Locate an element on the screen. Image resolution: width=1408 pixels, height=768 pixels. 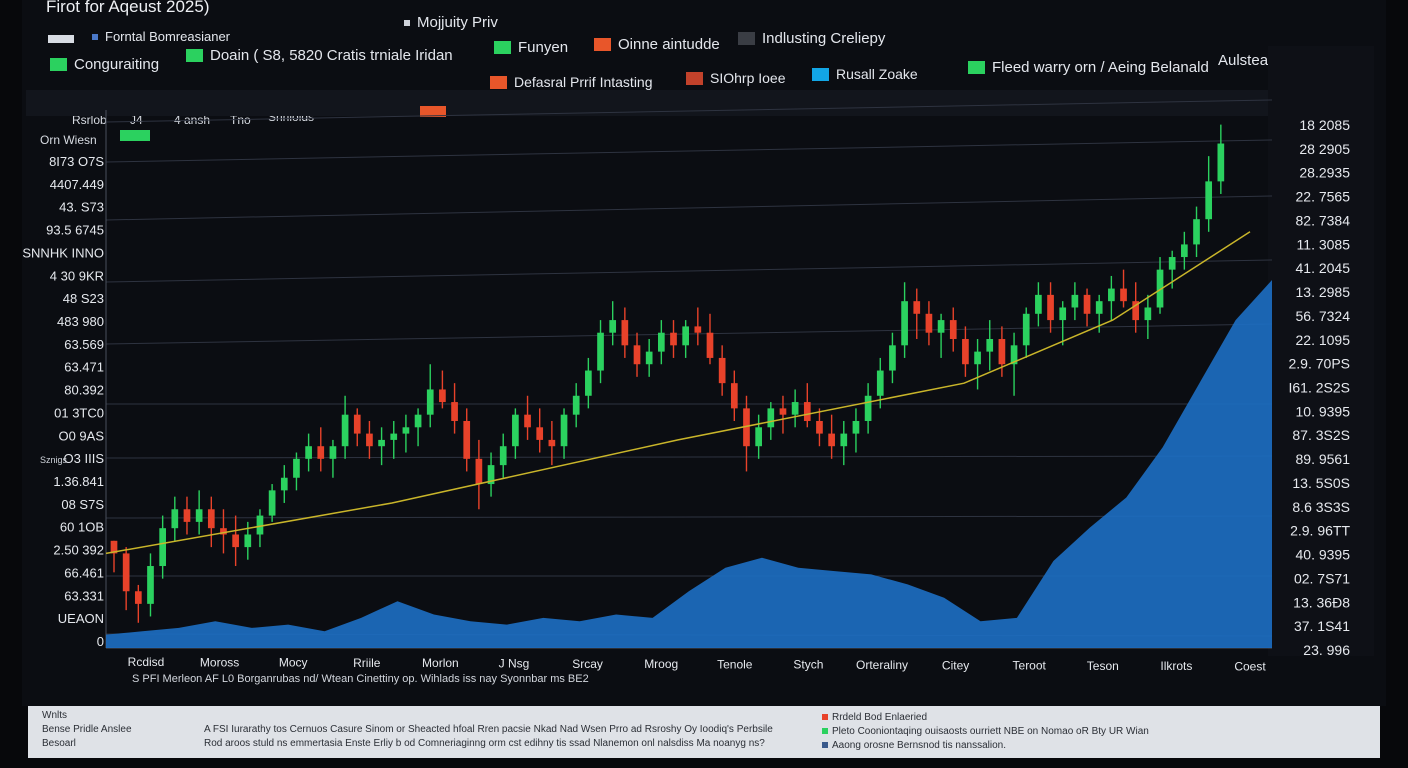
y-tick-label: O3 IIIS is located at coordinates (84, 458).